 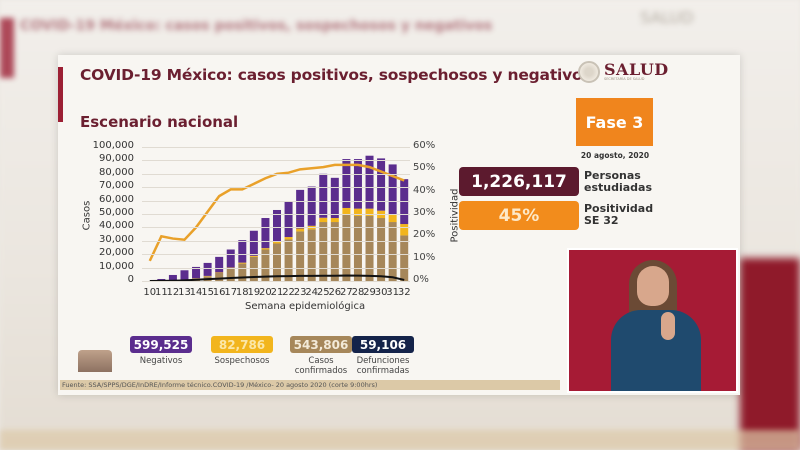 I want to click on x-tick-label: 17, so click(x=231, y=292).